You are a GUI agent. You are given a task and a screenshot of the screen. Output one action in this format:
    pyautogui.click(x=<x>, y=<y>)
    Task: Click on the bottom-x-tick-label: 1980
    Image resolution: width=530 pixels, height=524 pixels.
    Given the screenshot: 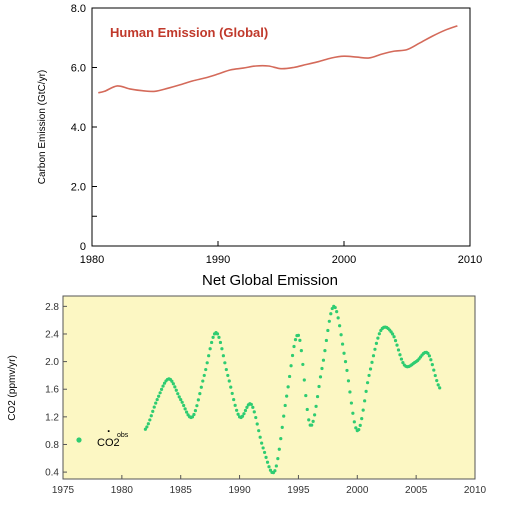 What is the action you would take?
    pyautogui.click(x=122, y=490)
    